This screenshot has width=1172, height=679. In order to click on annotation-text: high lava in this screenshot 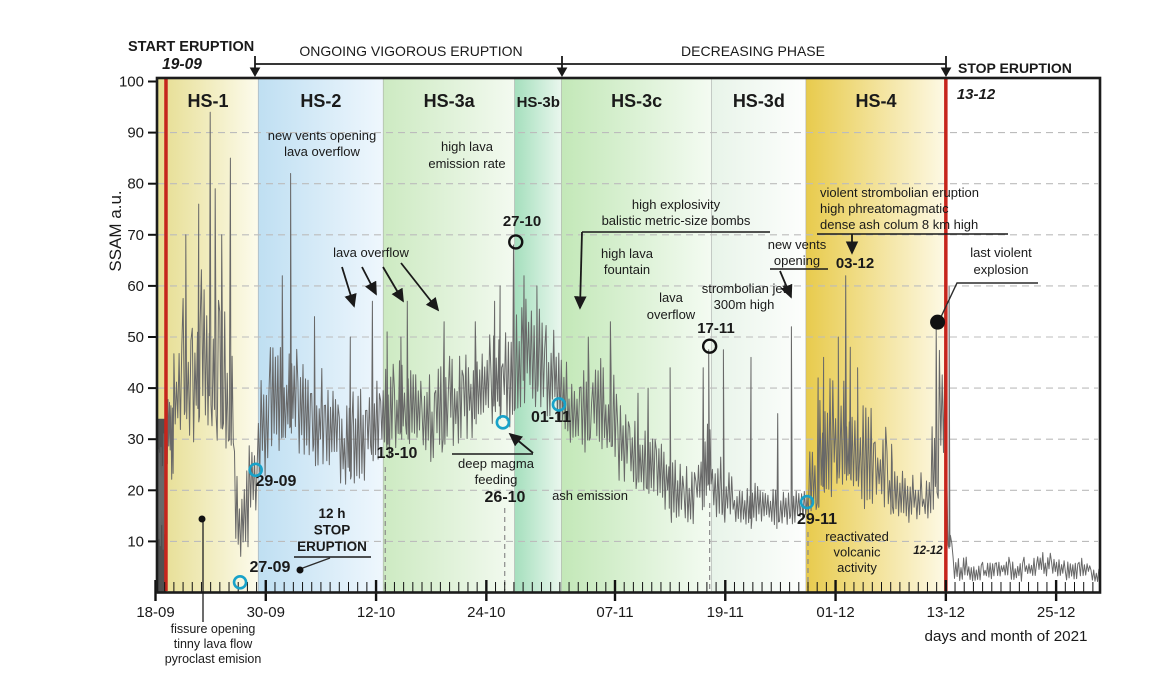, I will do `click(627, 253)`.